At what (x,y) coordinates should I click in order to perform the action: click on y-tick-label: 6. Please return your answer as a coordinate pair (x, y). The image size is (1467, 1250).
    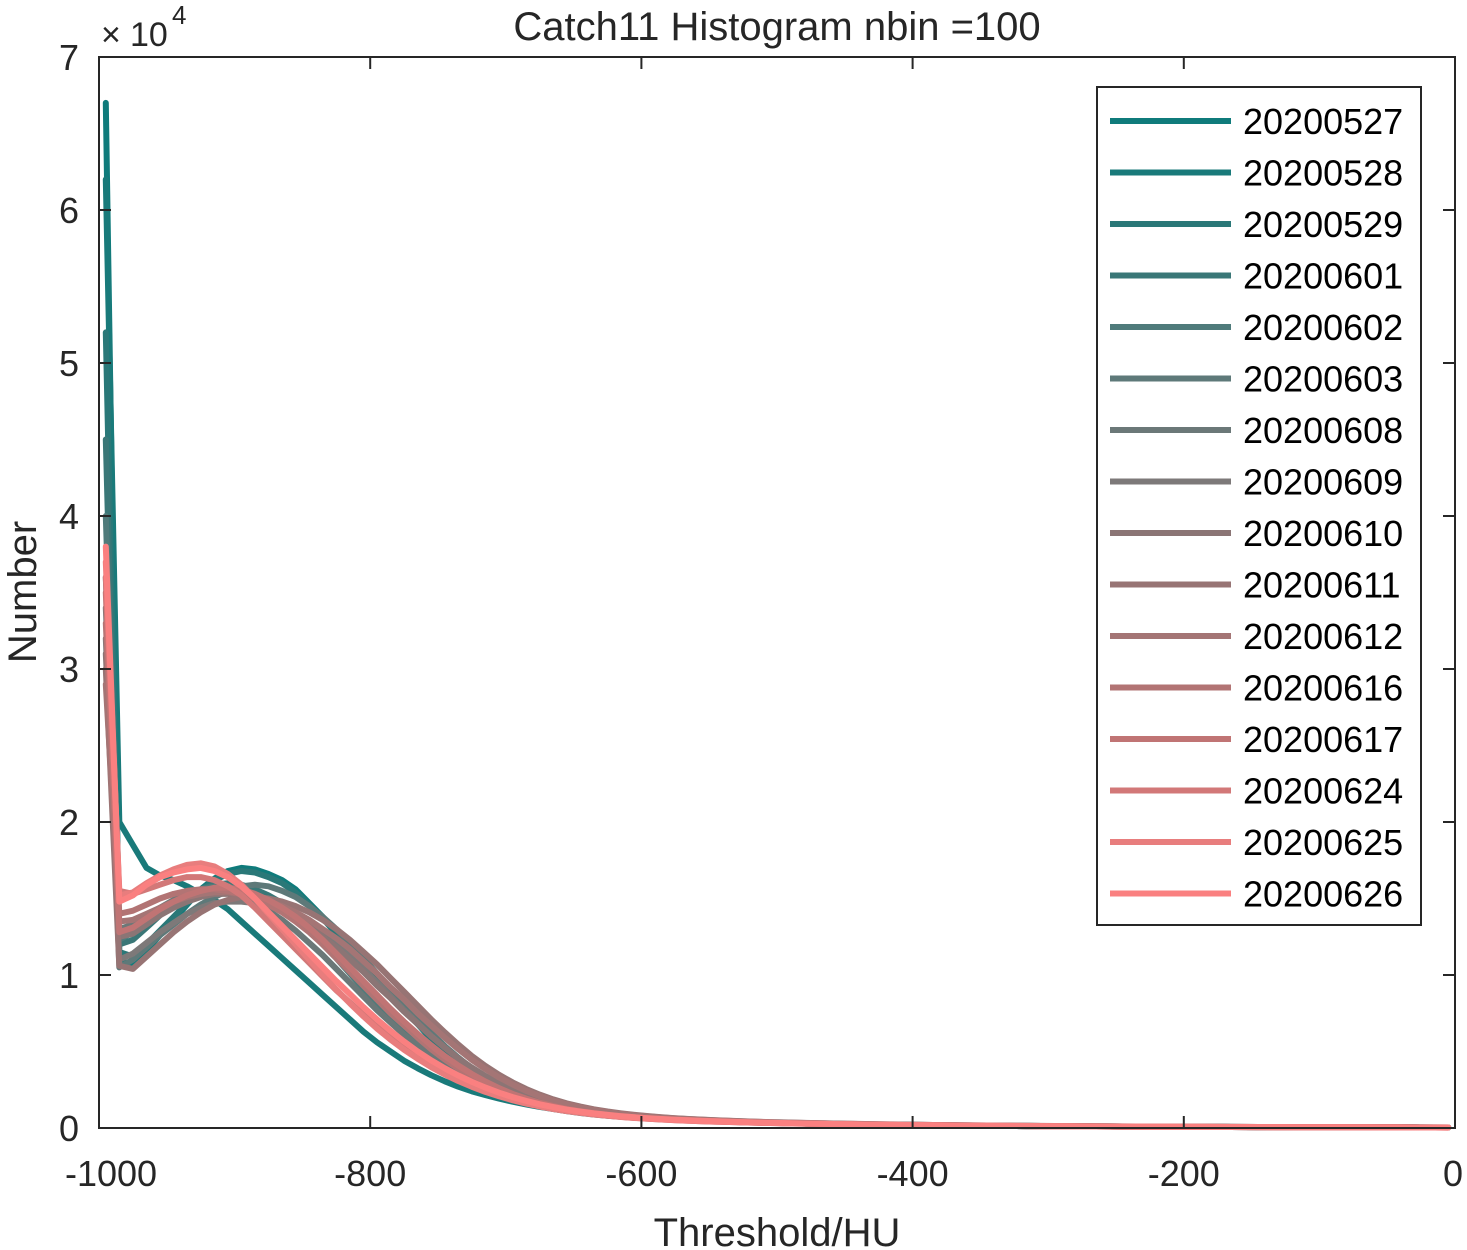
    Looking at the image, I should click on (69, 210).